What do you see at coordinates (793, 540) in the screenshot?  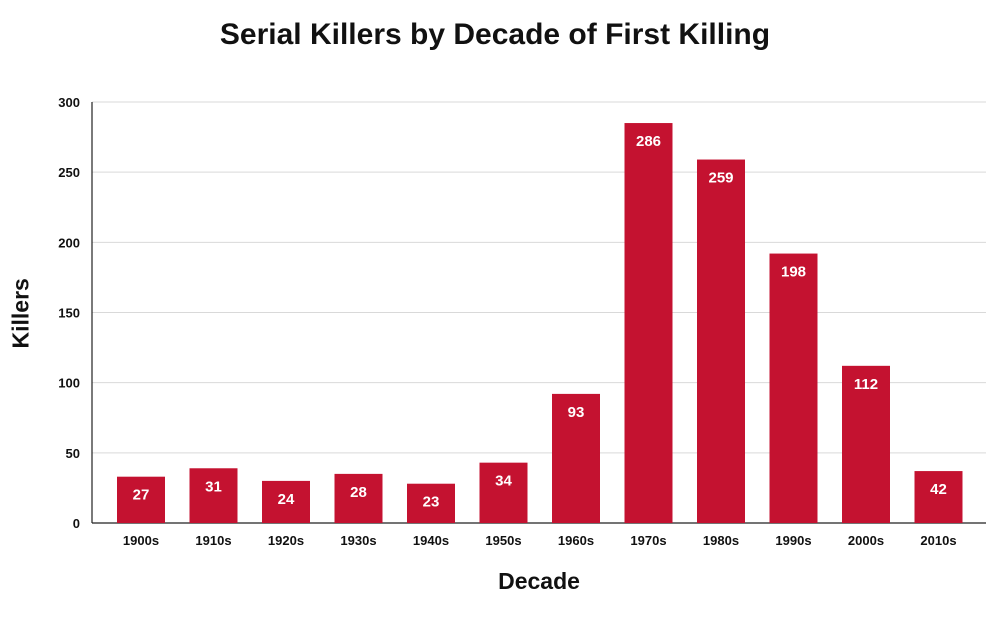 I see `x-tick-label: 1990s` at bounding box center [793, 540].